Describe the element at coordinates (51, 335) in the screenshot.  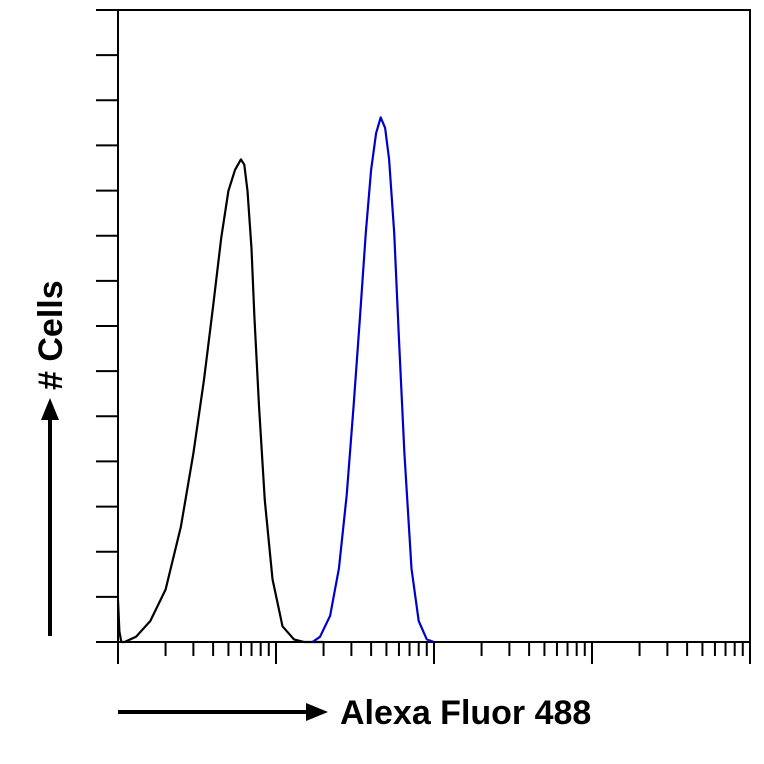
I see `y-axis-label: # Cells` at that location.